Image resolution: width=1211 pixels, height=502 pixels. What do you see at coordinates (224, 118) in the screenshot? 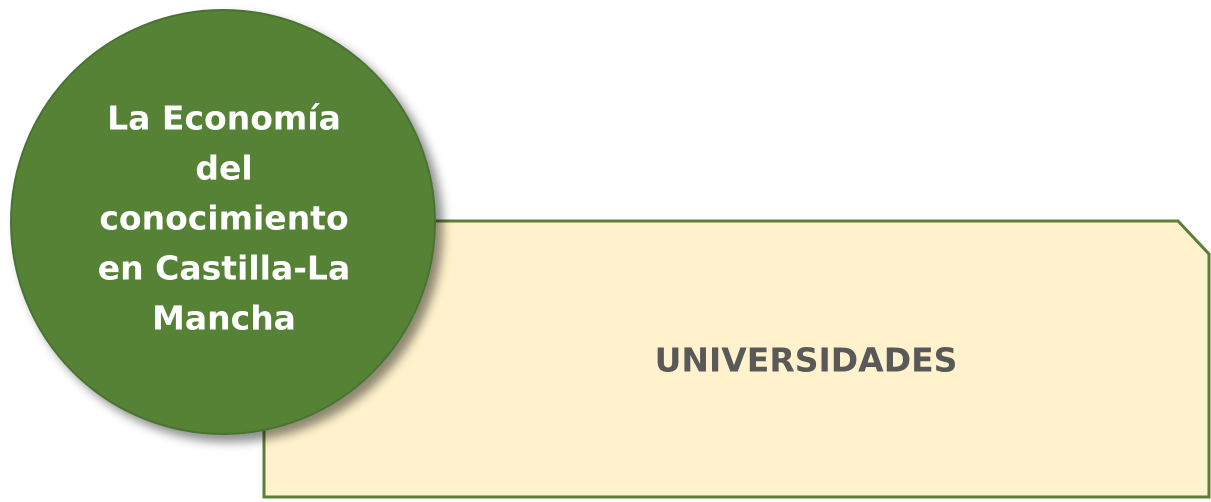
I see `circle-text-line: La Economía` at bounding box center [224, 118].